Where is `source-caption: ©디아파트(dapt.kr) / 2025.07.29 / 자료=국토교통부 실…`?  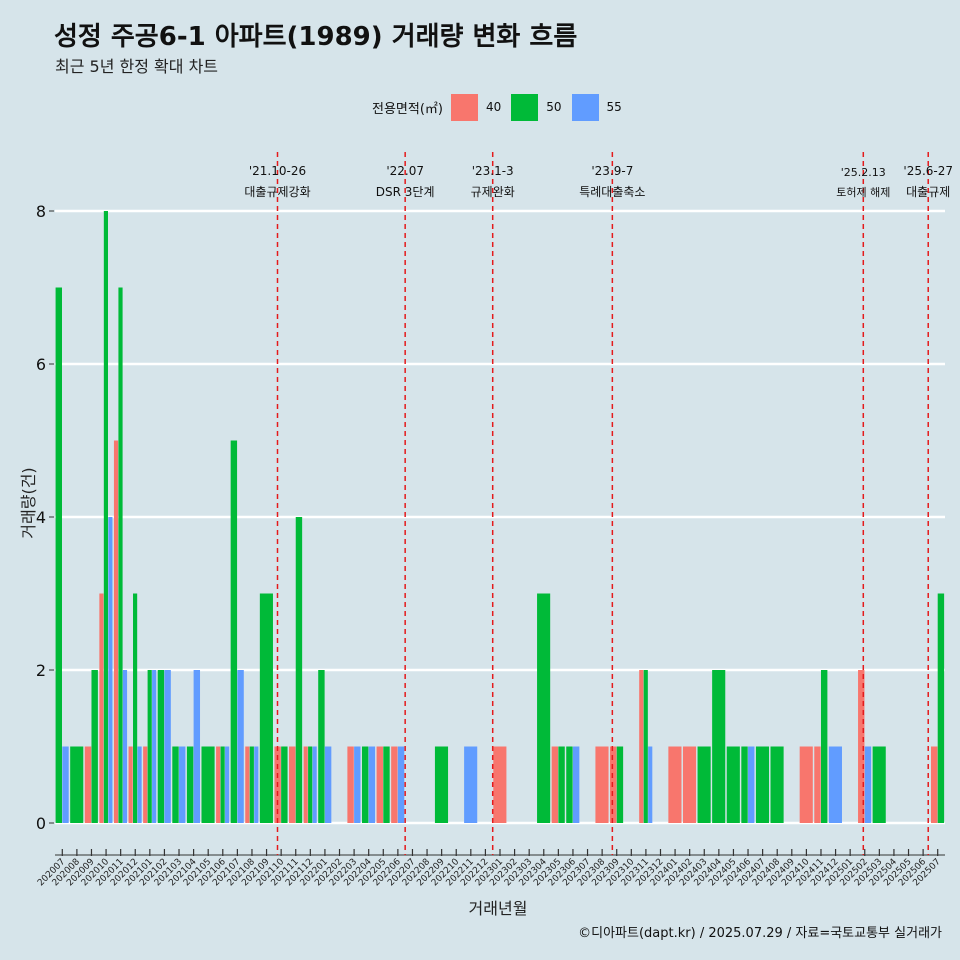
source-caption: ©디아파트(dapt.kr) / 2025.07.29 / 자료=국토교통부 실… is located at coordinates (760, 933).